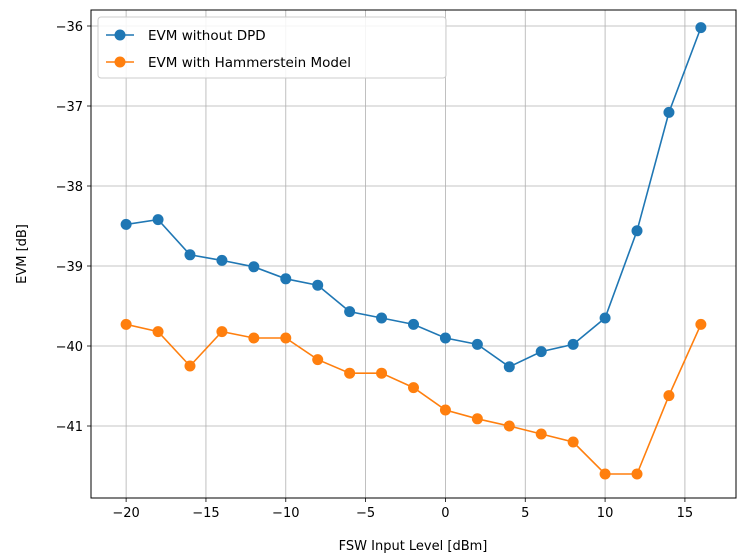 This screenshot has width=738, height=554. What do you see at coordinates (205, 513) in the screenshot?
I see `x-tick-label: −15` at bounding box center [205, 513].